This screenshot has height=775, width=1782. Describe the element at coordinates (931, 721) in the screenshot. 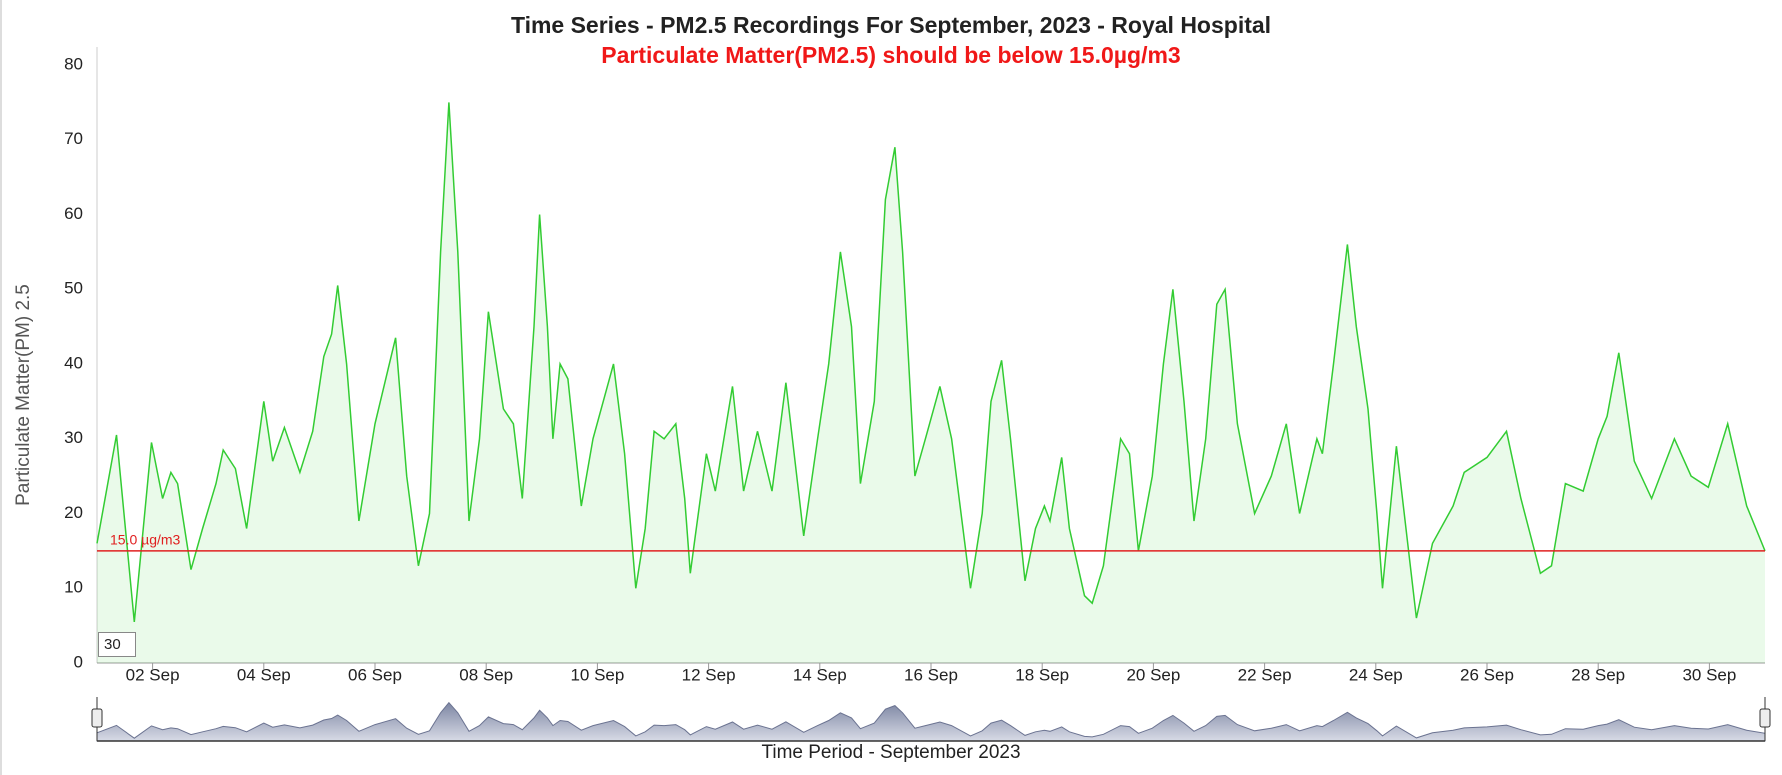

I see `navigator-area` at that location.